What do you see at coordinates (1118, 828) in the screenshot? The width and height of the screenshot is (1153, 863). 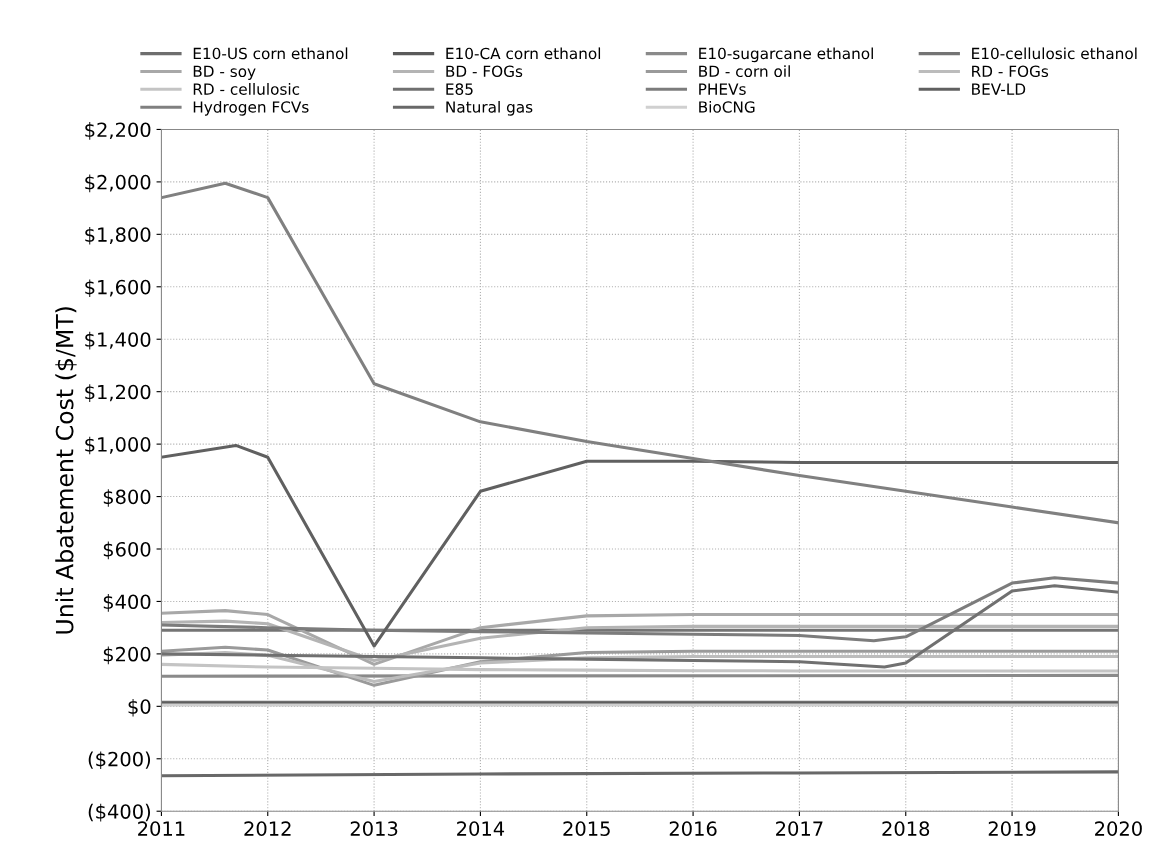 I see `x-tick-label: 2020` at bounding box center [1118, 828].